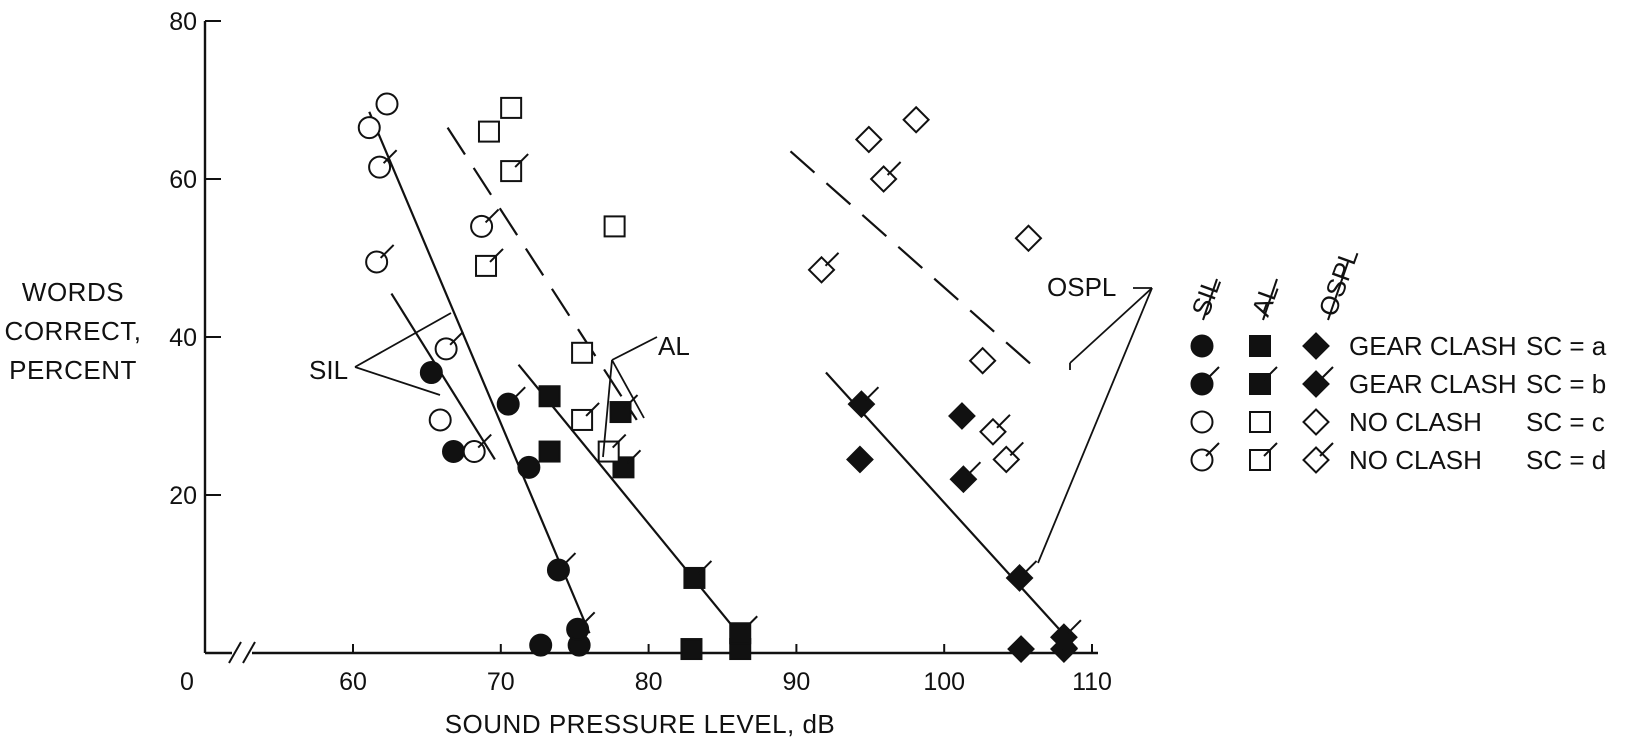  Describe the element at coordinates (1415, 422) in the screenshot. I see `legend-label-row-3: NO CLASH` at that location.